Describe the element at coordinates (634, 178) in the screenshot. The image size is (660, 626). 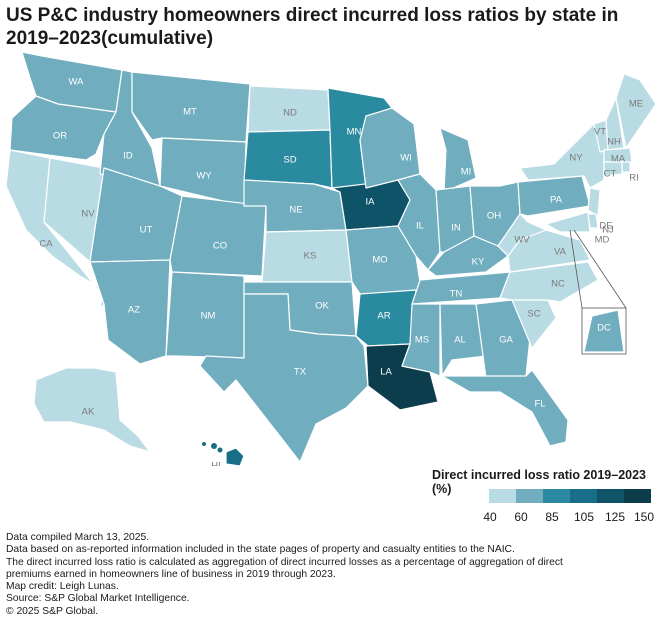
I see `state-label-ri: RI` at that location.